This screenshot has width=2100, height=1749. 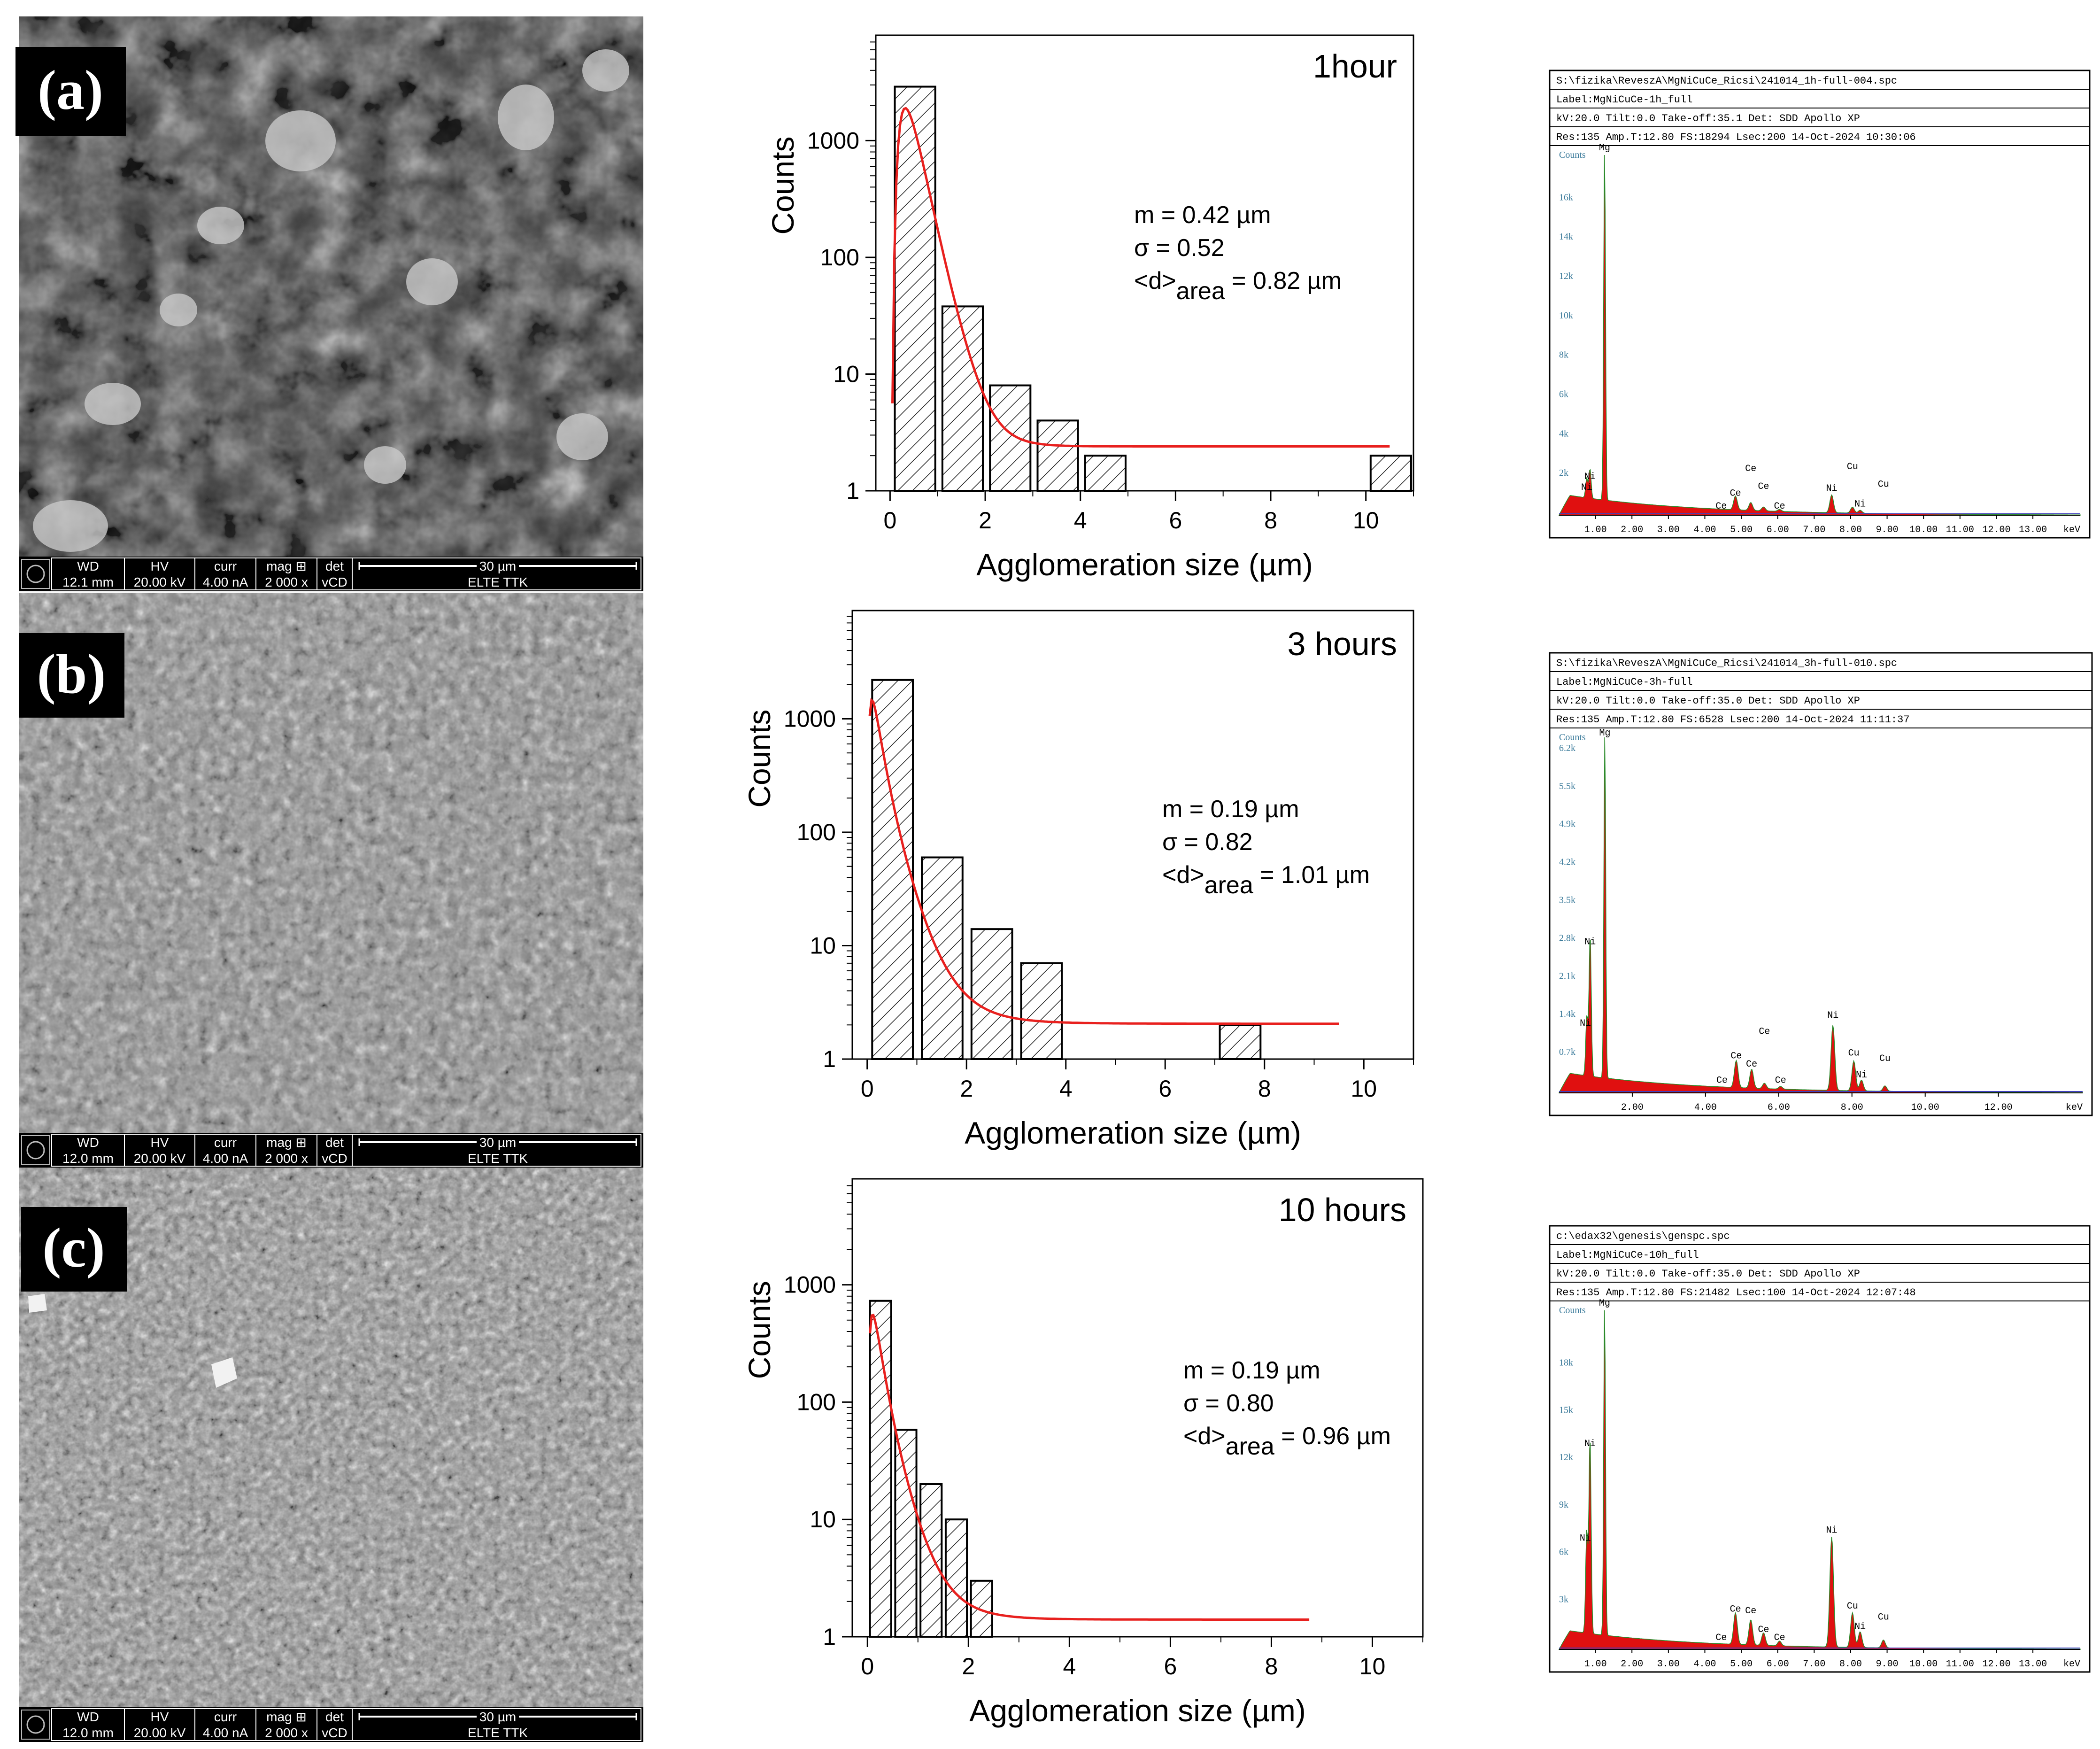 I want to click on sem-field-value: vCD, so click(x=334, y=1733).